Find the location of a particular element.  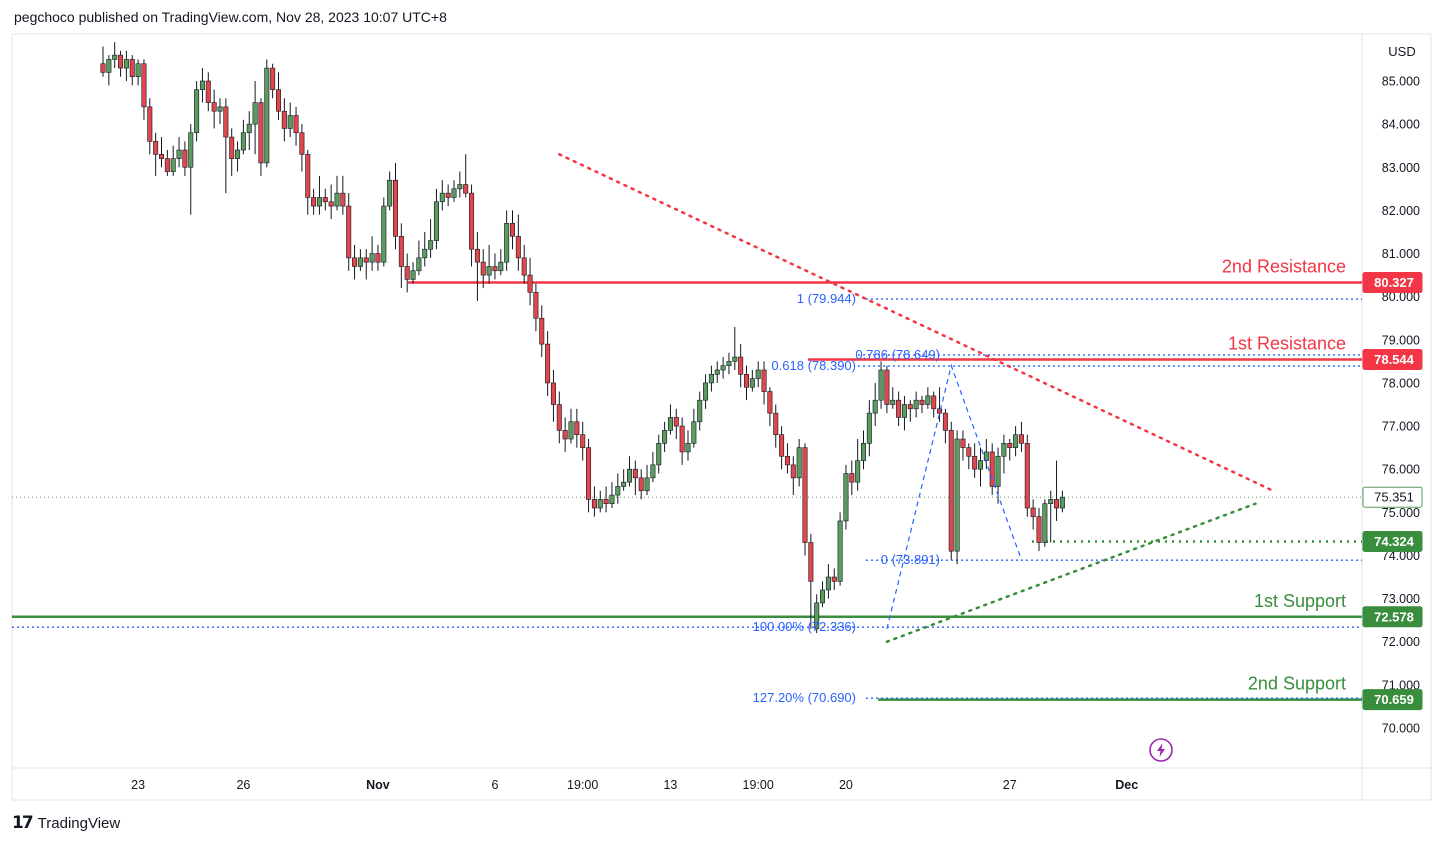

fib-label: 127.20% (70.690) is located at coordinates (804, 697).